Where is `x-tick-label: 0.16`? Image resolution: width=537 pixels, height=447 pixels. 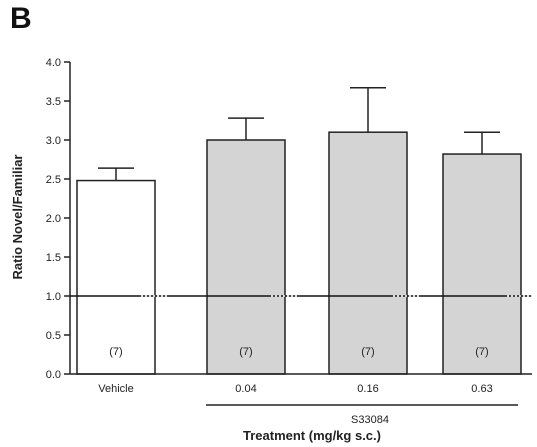
x-tick-label: 0.16 is located at coordinates (367, 389).